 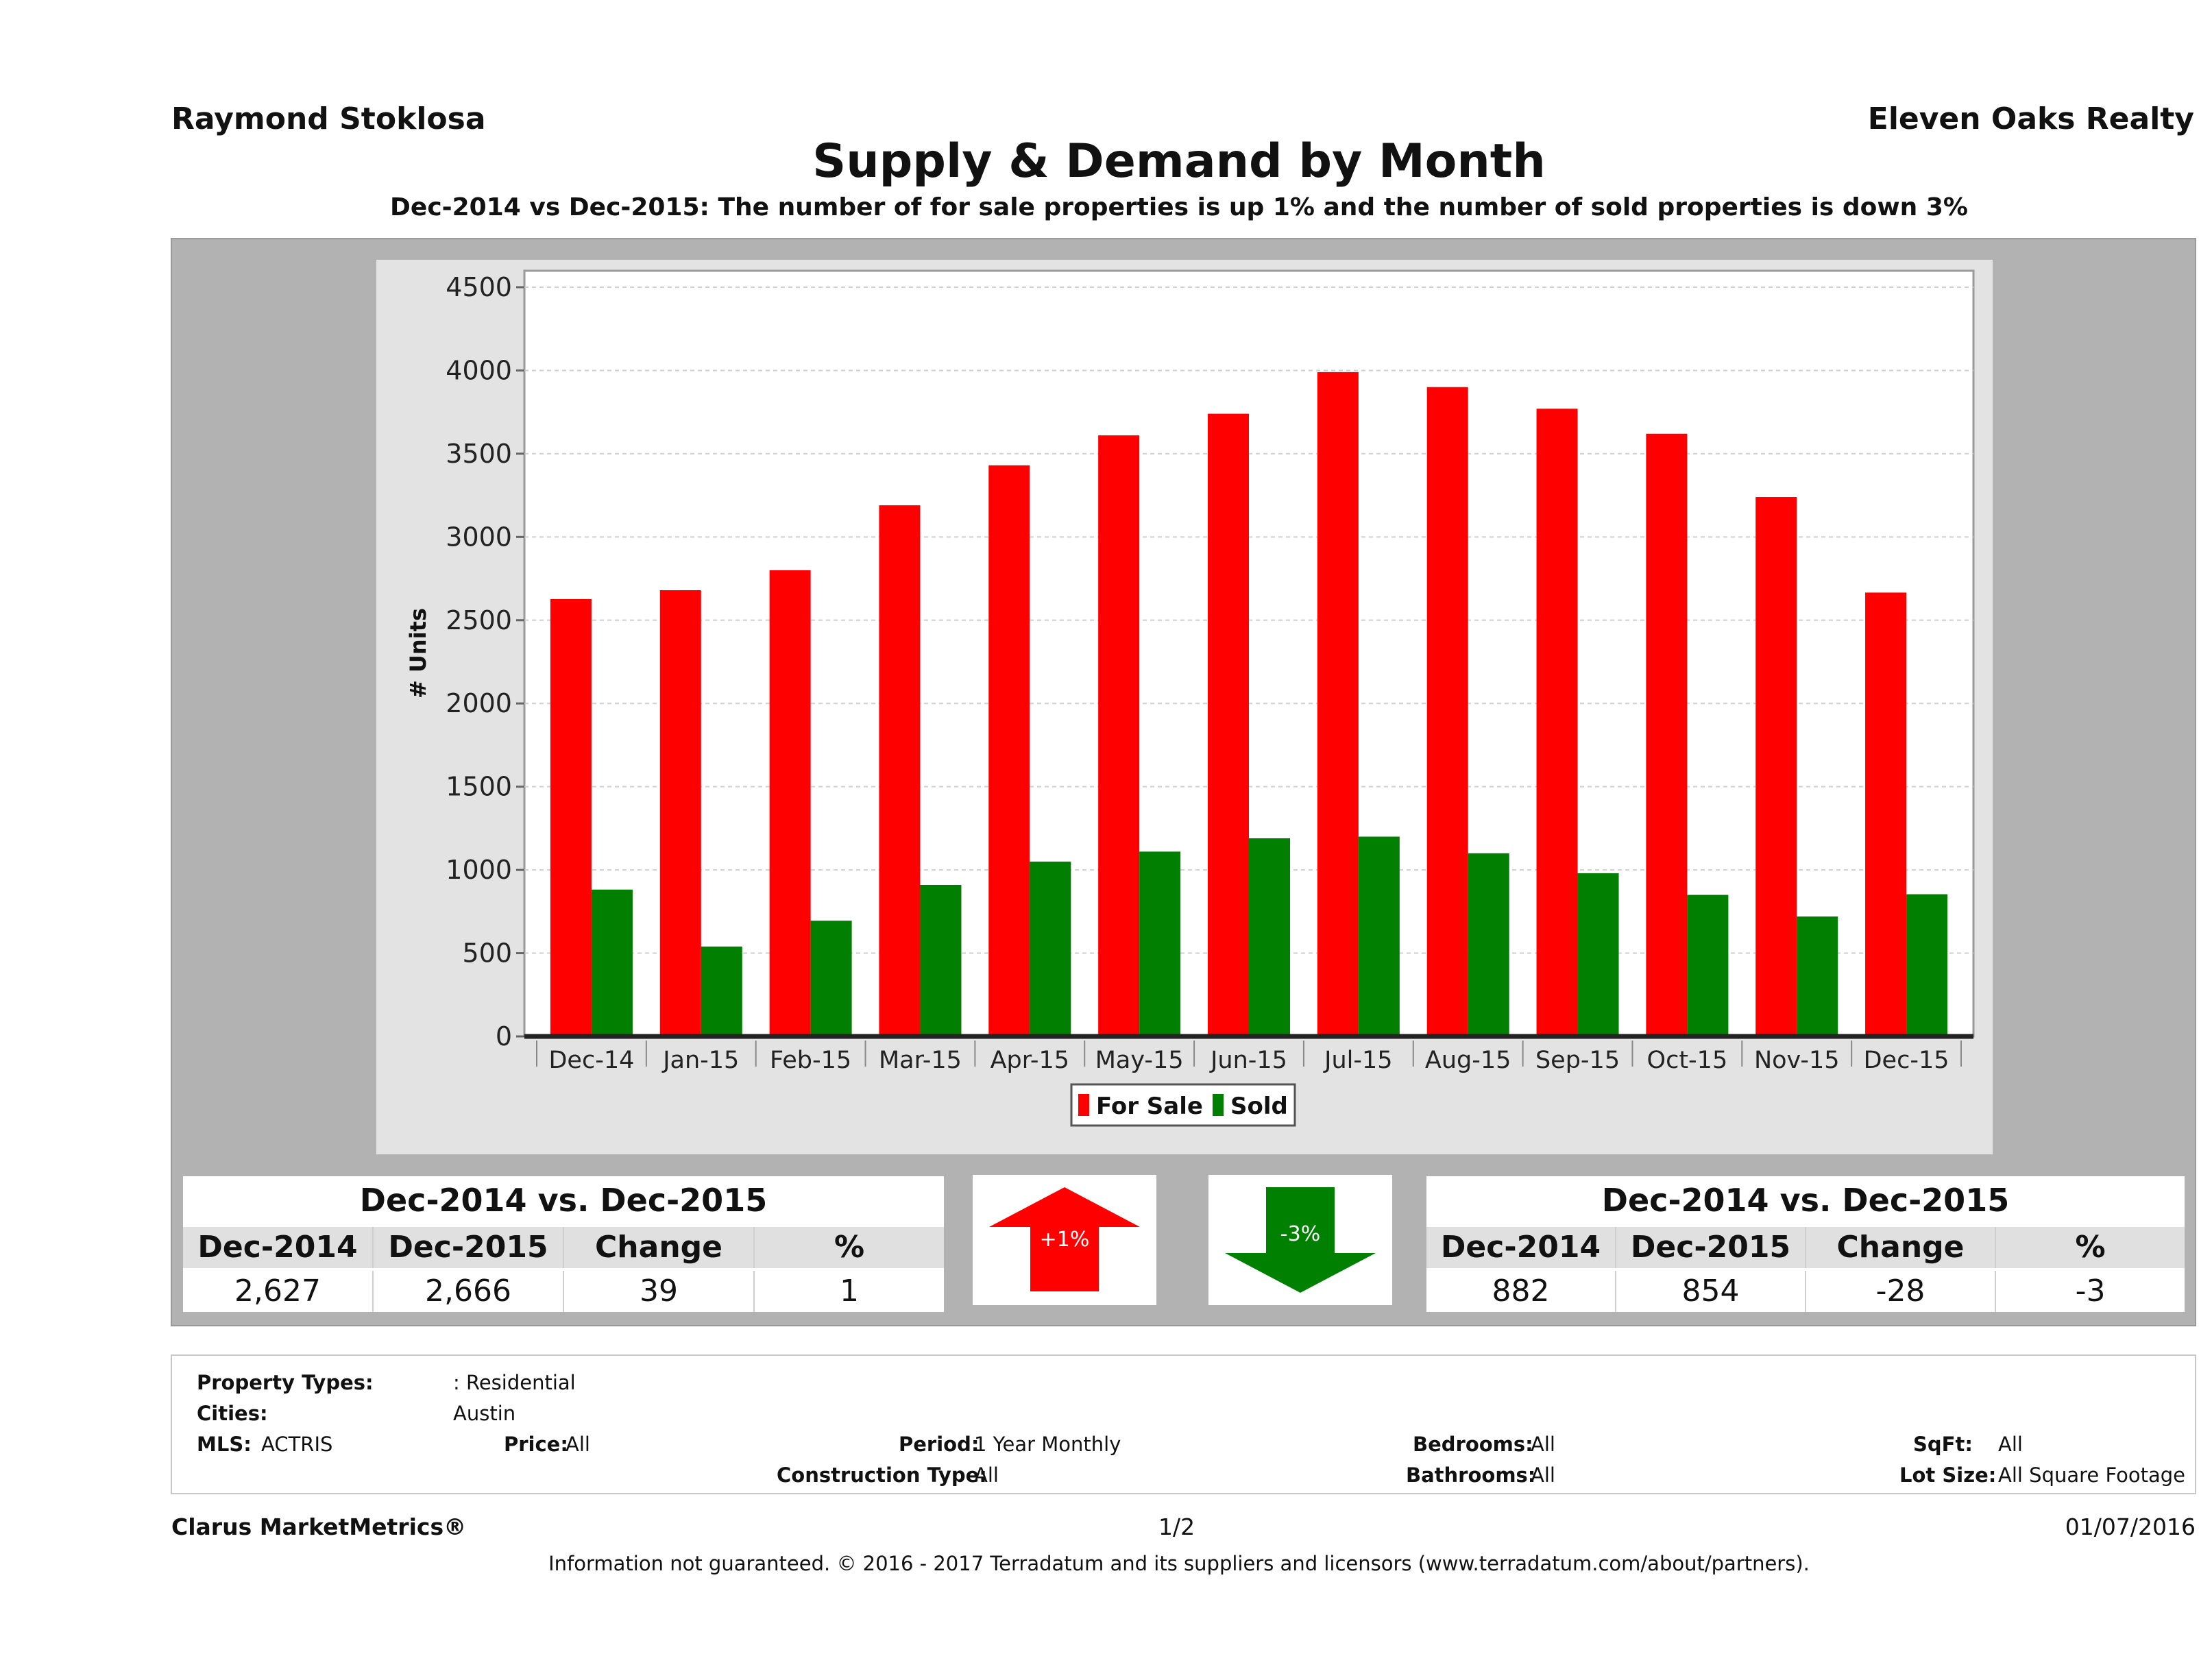 I want to click on bathrooms-value: All, so click(x=1543, y=1475).